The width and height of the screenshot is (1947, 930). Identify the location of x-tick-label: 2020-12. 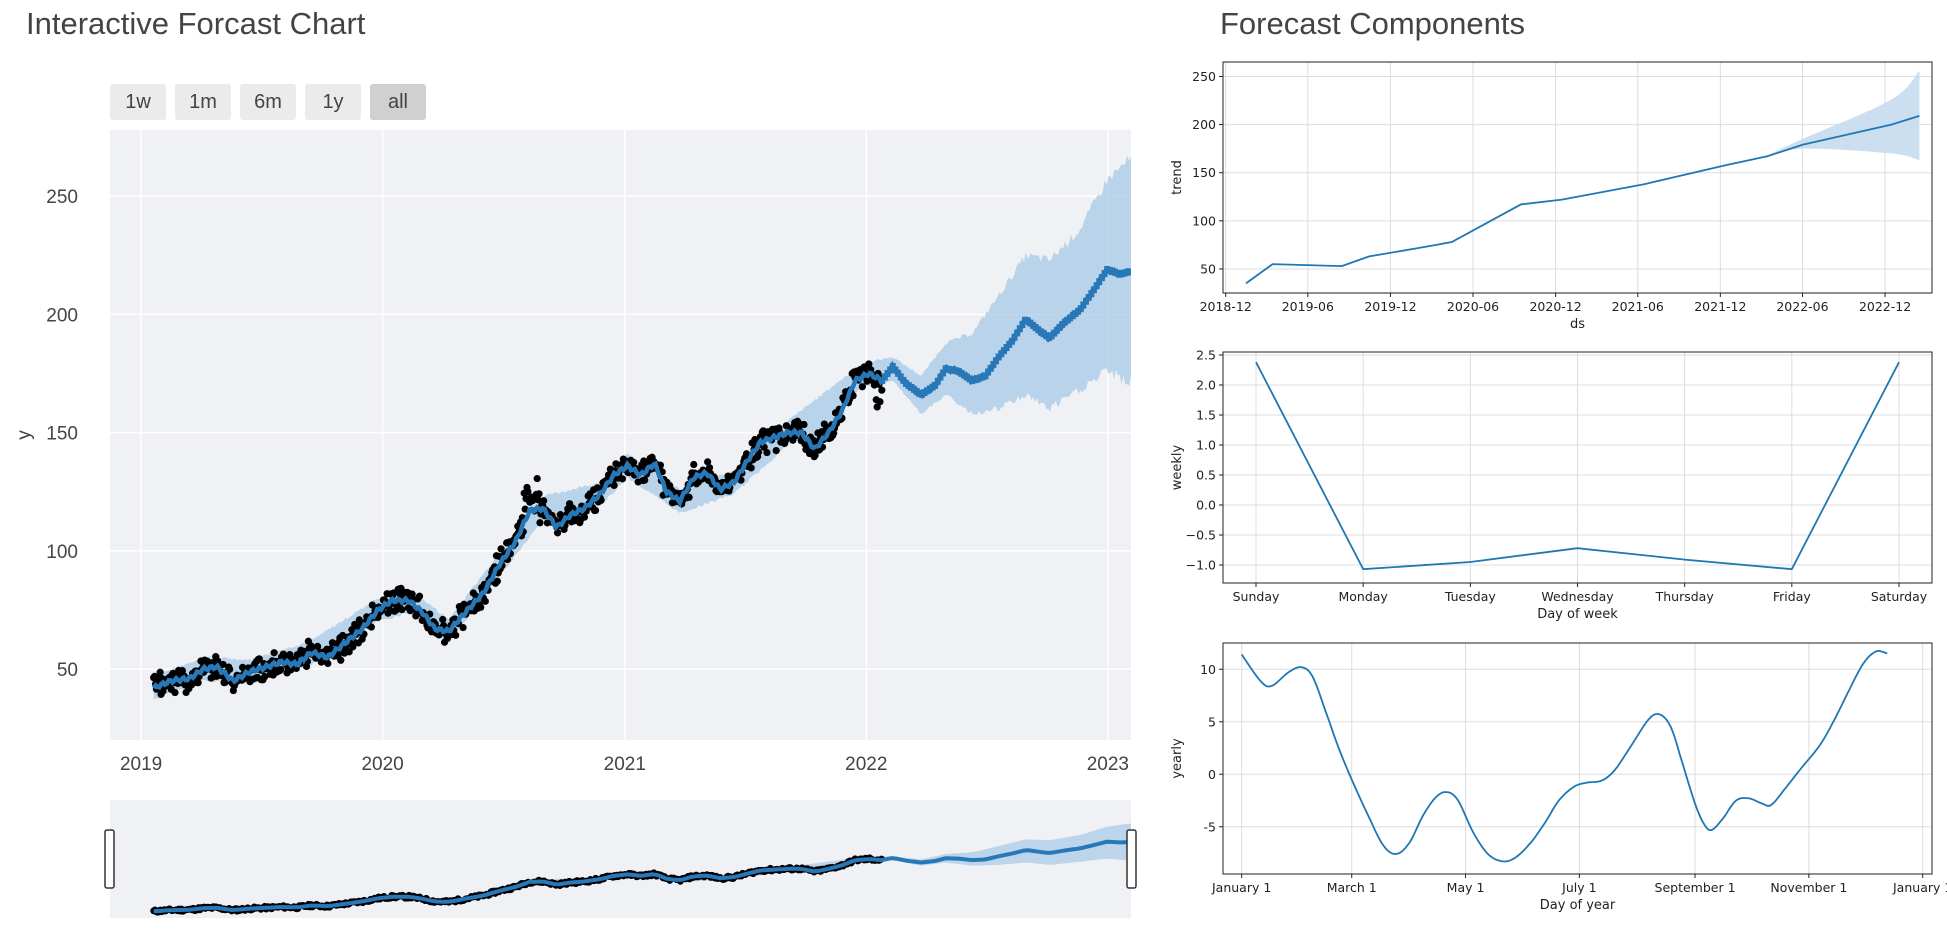
(1555, 306).